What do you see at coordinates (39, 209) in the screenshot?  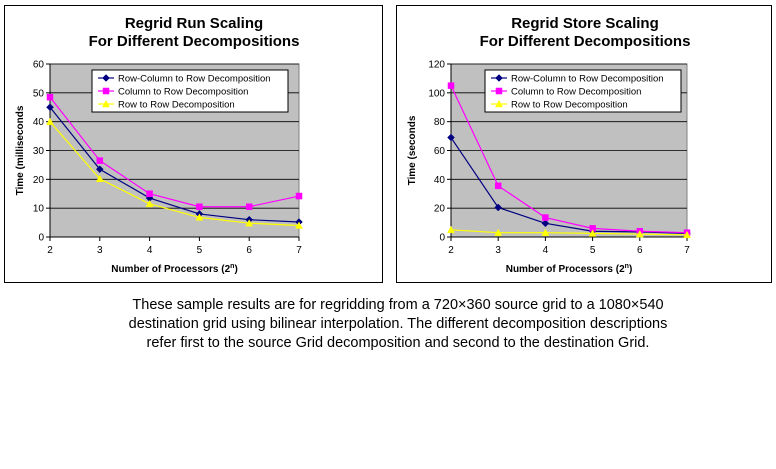 I see `y-tick-label: 10` at bounding box center [39, 209].